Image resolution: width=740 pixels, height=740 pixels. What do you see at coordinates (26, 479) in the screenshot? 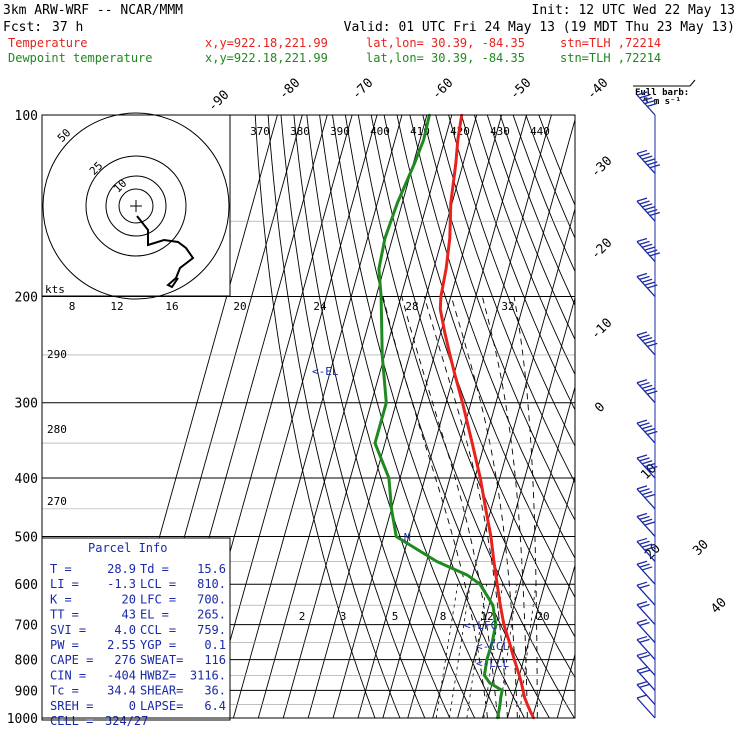
I see `pressure-tick-label: 400` at bounding box center [26, 479].